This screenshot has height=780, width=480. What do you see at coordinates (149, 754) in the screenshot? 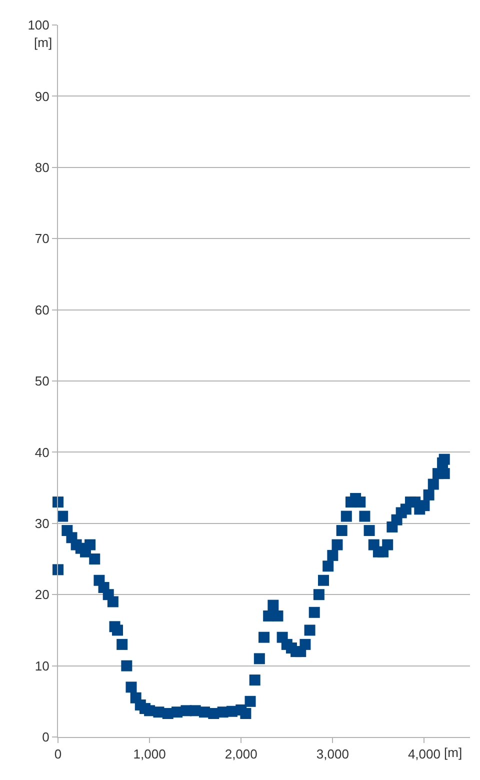
I see `x-tick-label: 1,000` at bounding box center [149, 754].